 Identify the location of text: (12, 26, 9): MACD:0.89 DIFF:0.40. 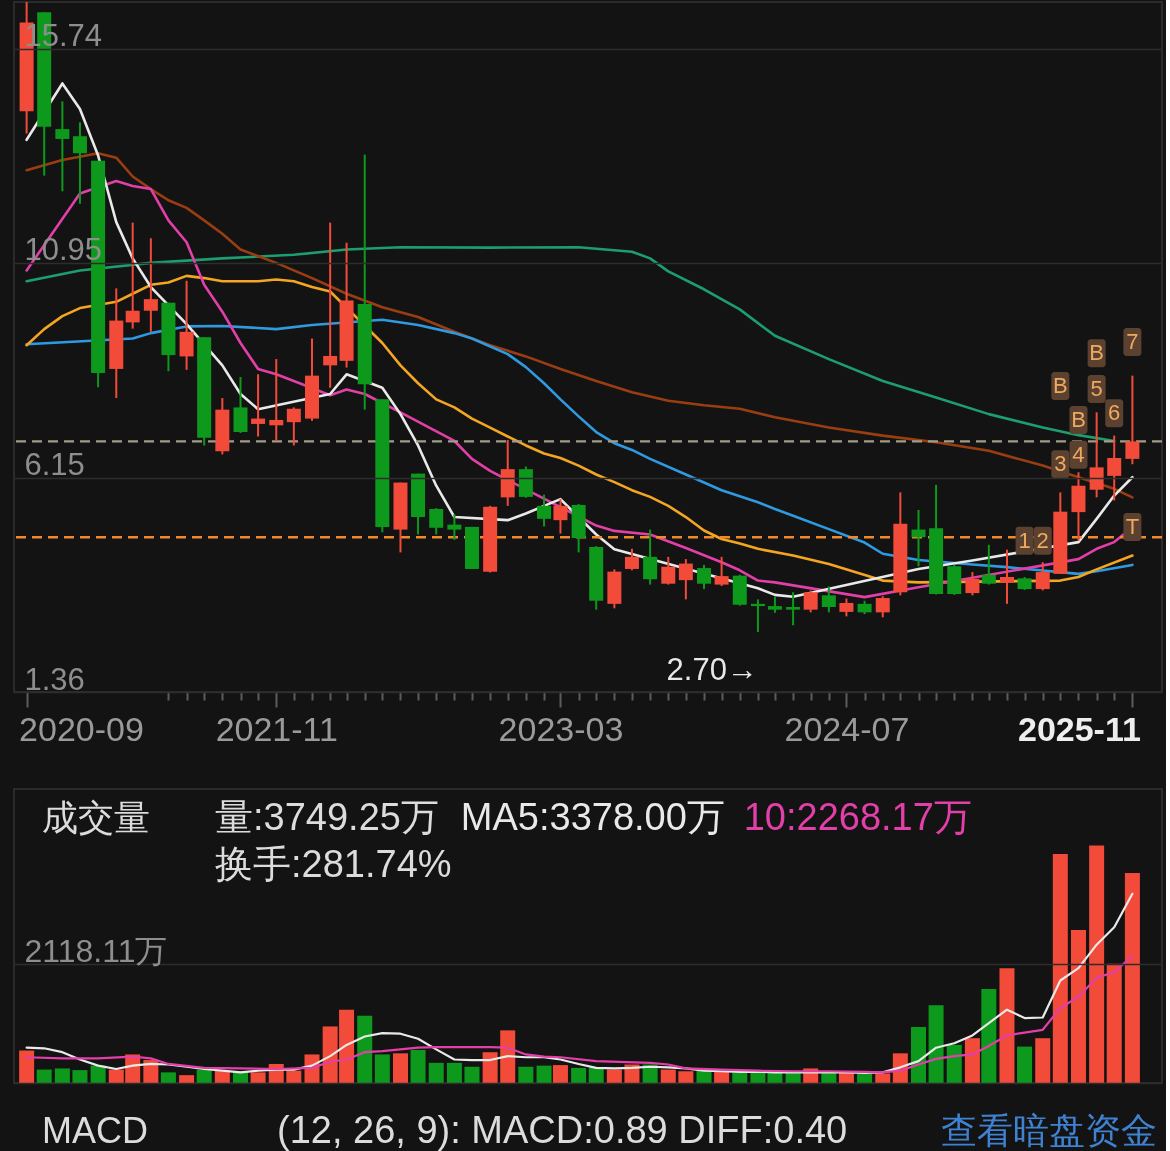
(562, 1130).